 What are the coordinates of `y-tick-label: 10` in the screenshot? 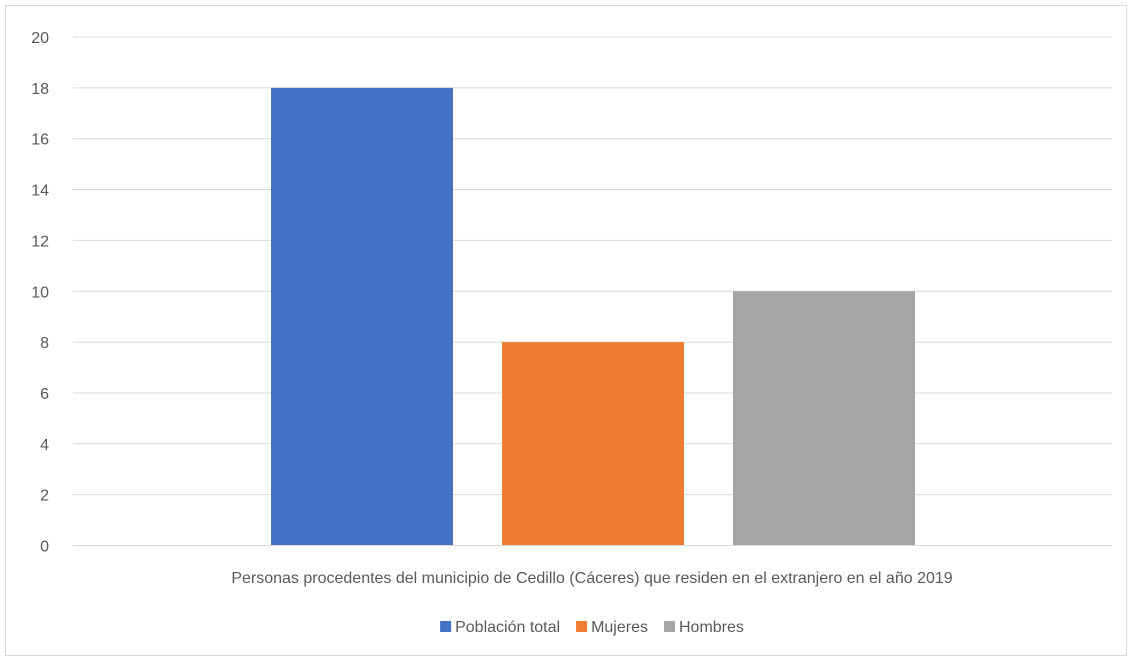 It's located at (40, 292).